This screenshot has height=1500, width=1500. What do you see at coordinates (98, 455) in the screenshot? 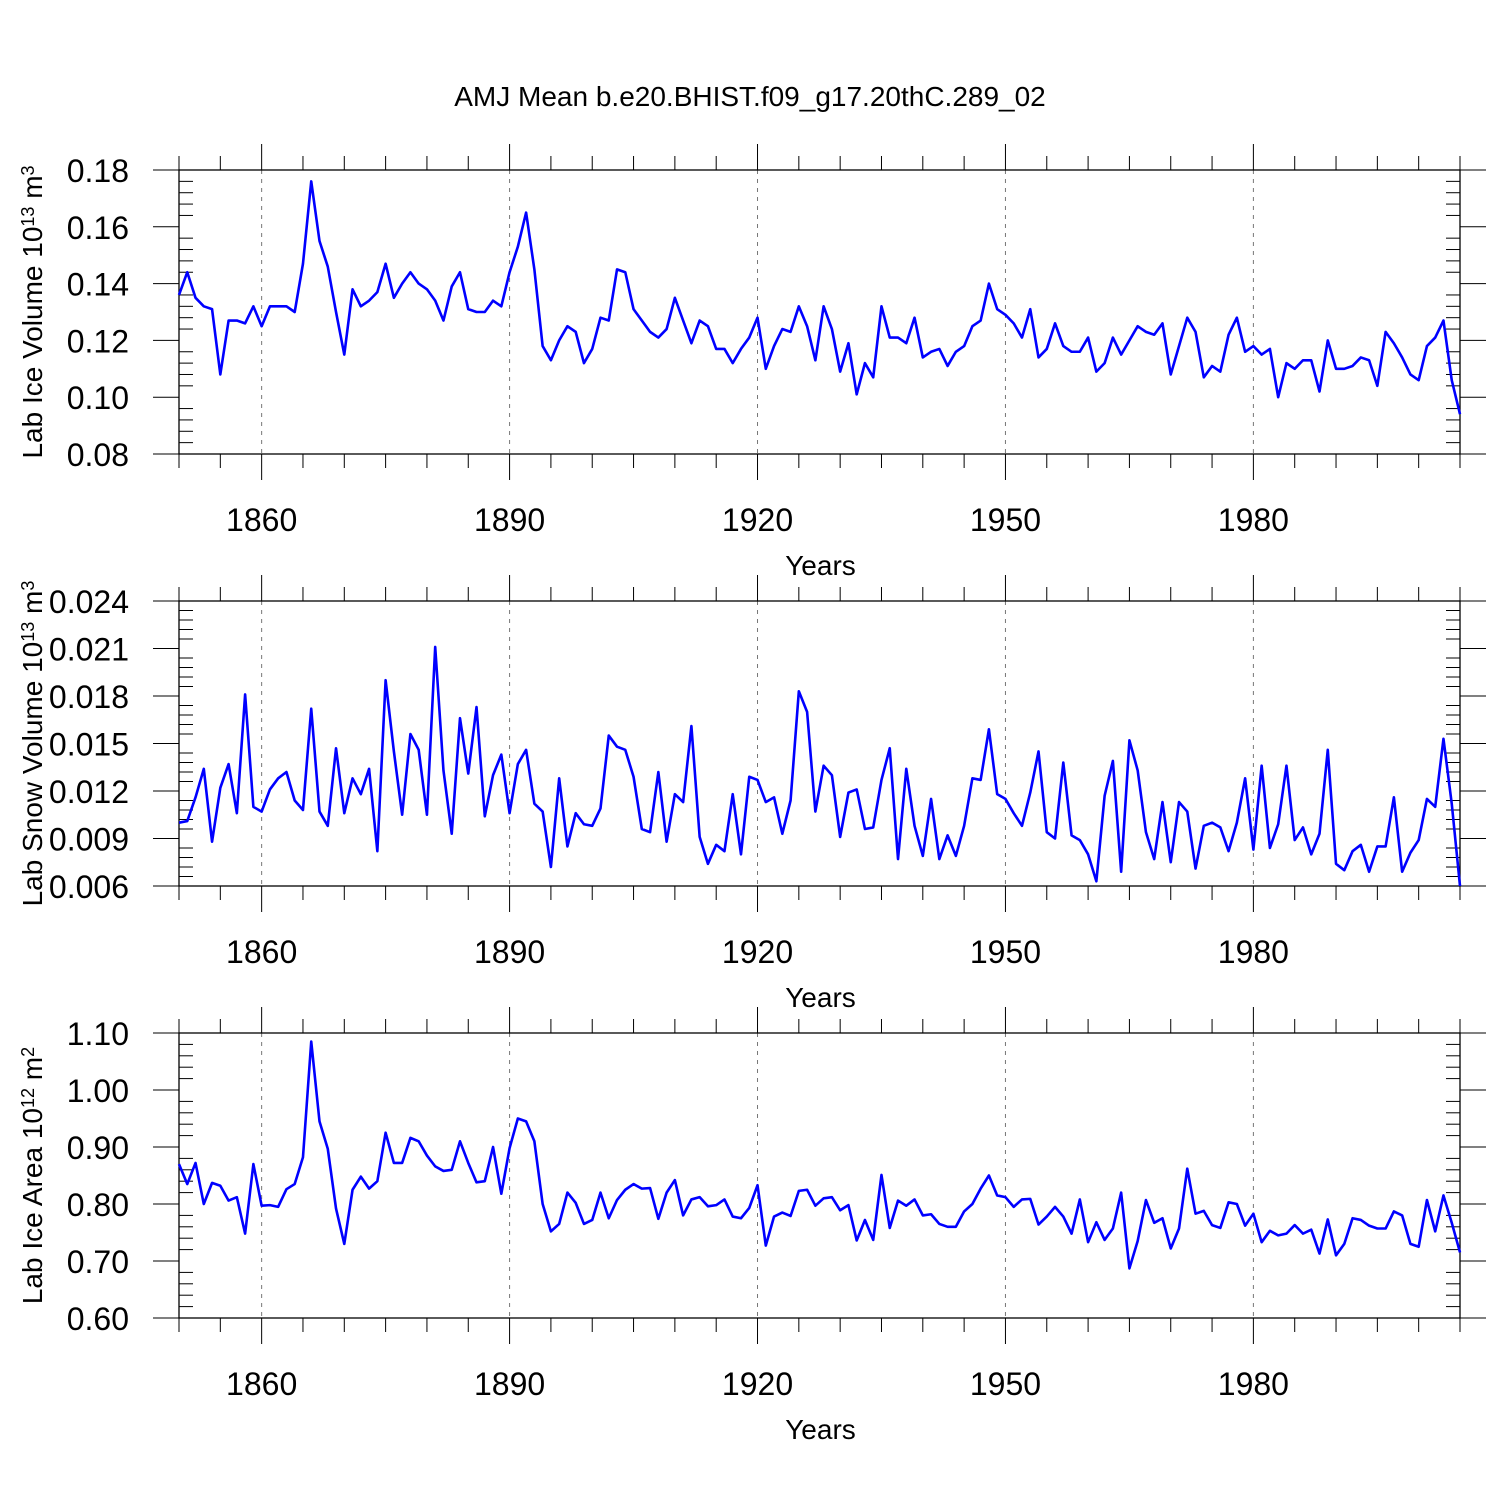
I see `y-tick-label: 0.08` at bounding box center [98, 455].